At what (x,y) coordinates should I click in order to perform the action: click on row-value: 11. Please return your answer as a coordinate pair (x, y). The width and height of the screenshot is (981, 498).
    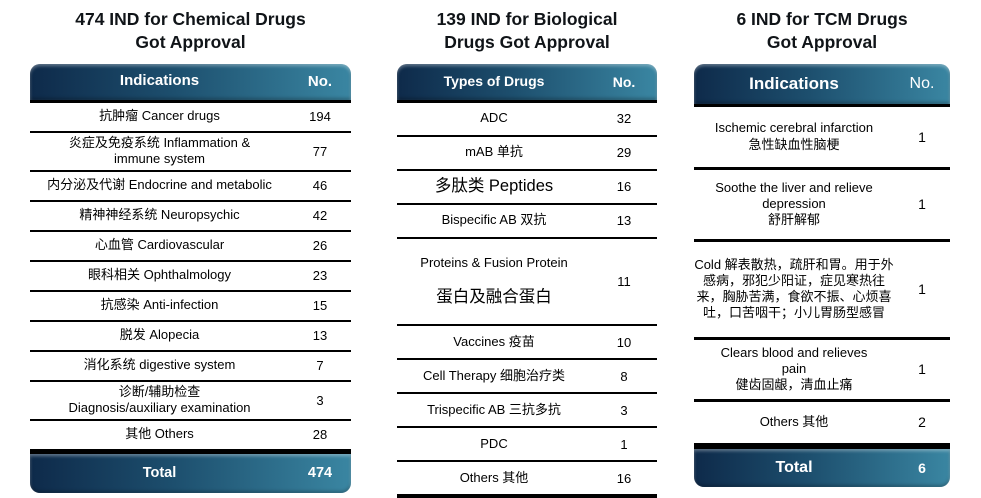
    Looking at the image, I should click on (624, 281).